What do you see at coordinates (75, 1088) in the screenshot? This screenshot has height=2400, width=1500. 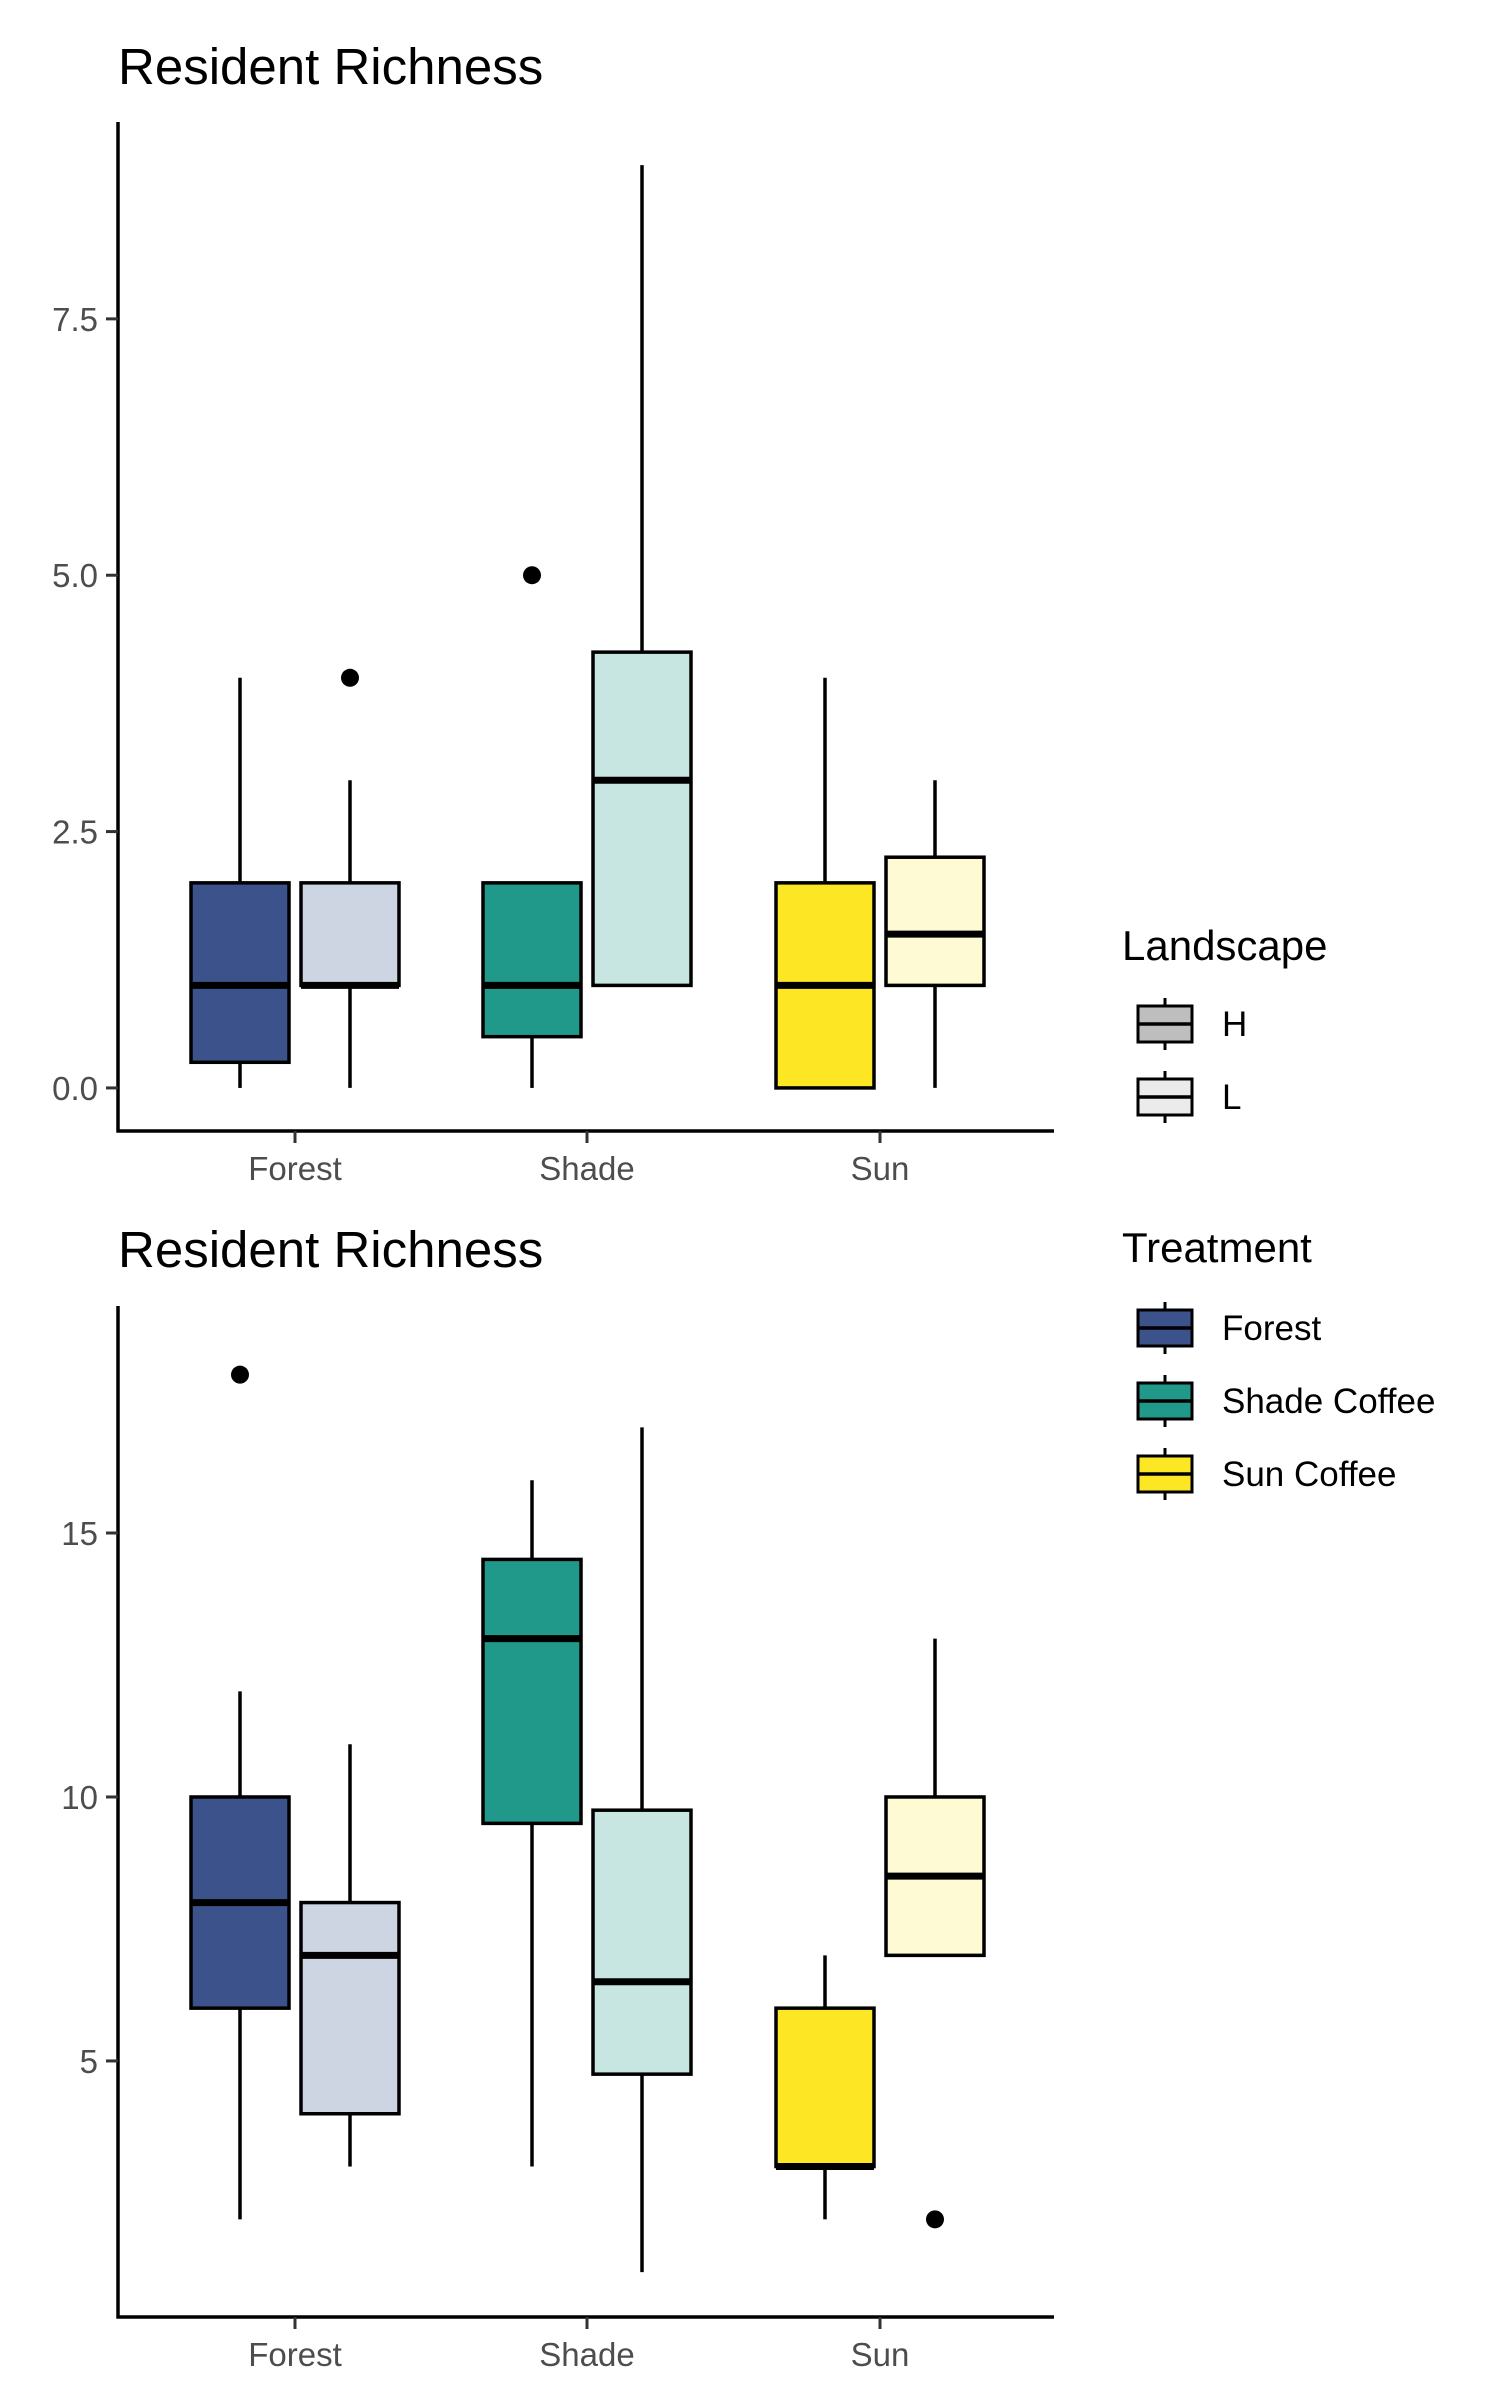 I see `y-tick-label: 0.0` at bounding box center [75, 1088].